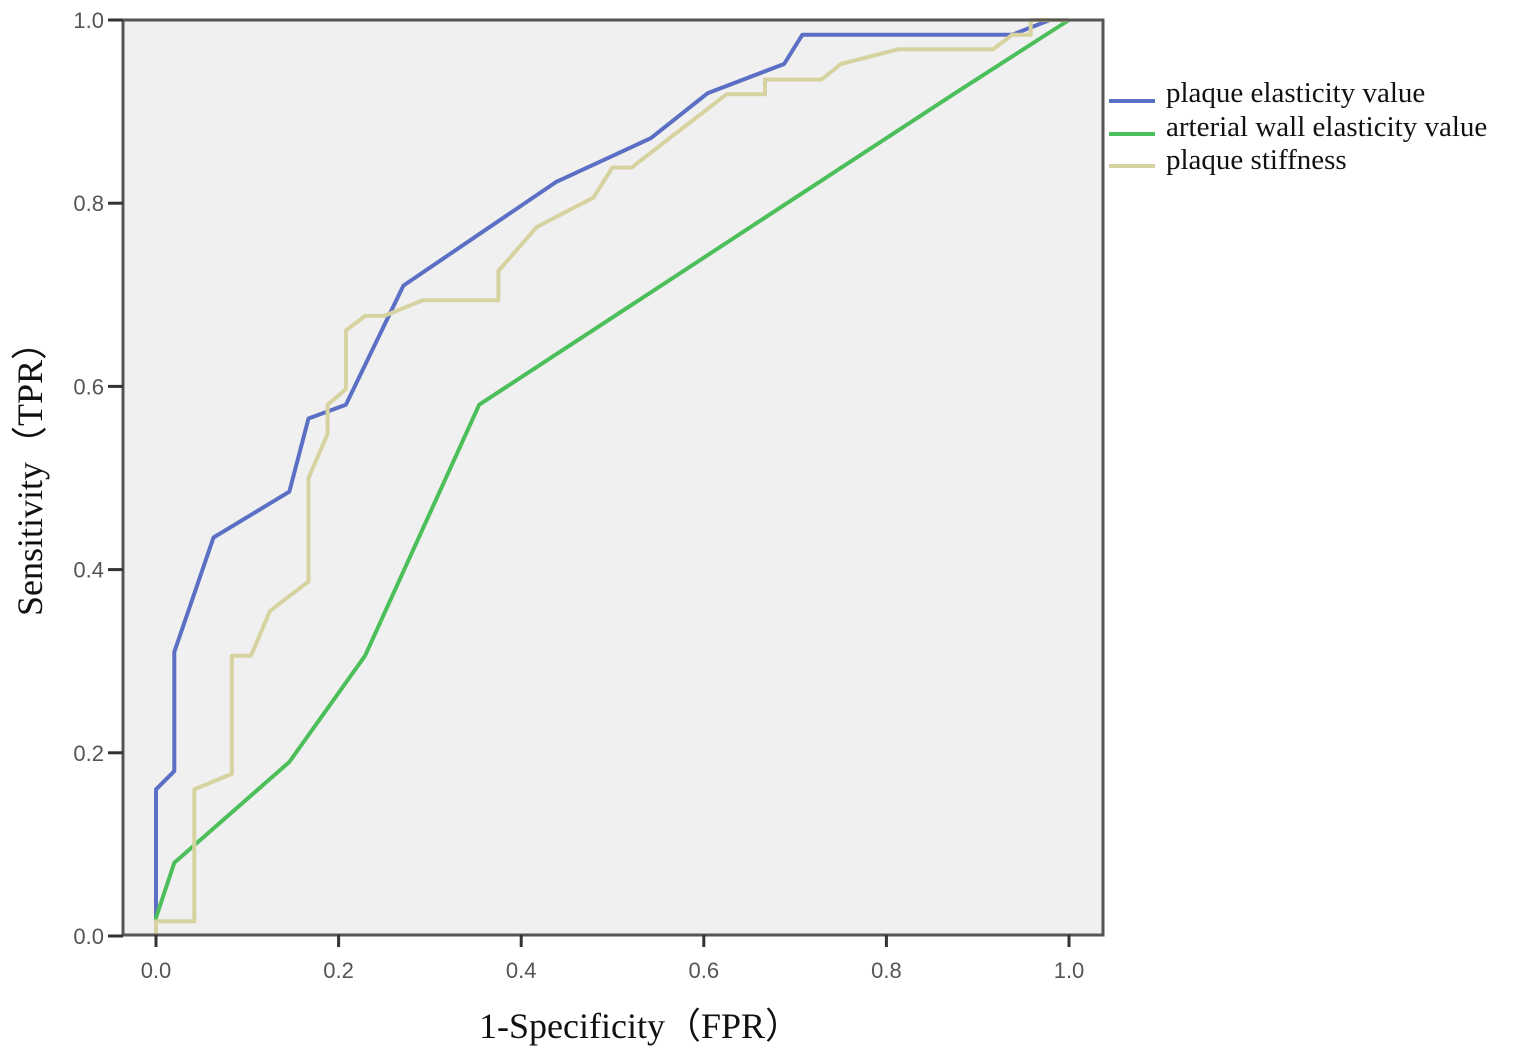  Describe the element at coordinates (640, 1026) in the screenshot. I see `x-axis-title: 1-Specificity（FPR）` at that location.